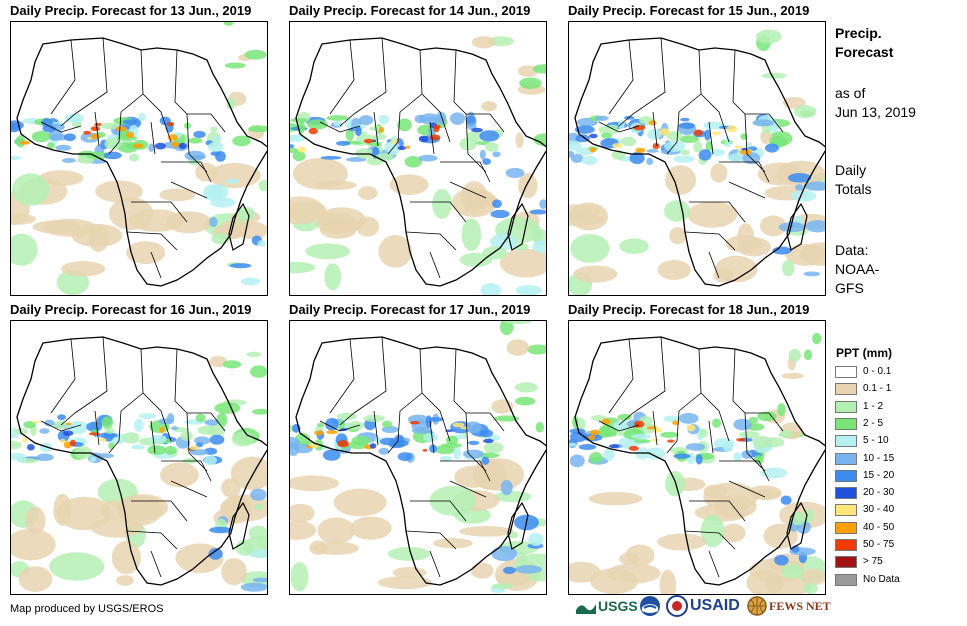 The width and height of the screenshot is (967, 626). Describe the element at coordinates (131, 309) in the screenshot. I see `panel-title-4: Daily Precip. Forecast for 16 Jun., 2019` at that location.